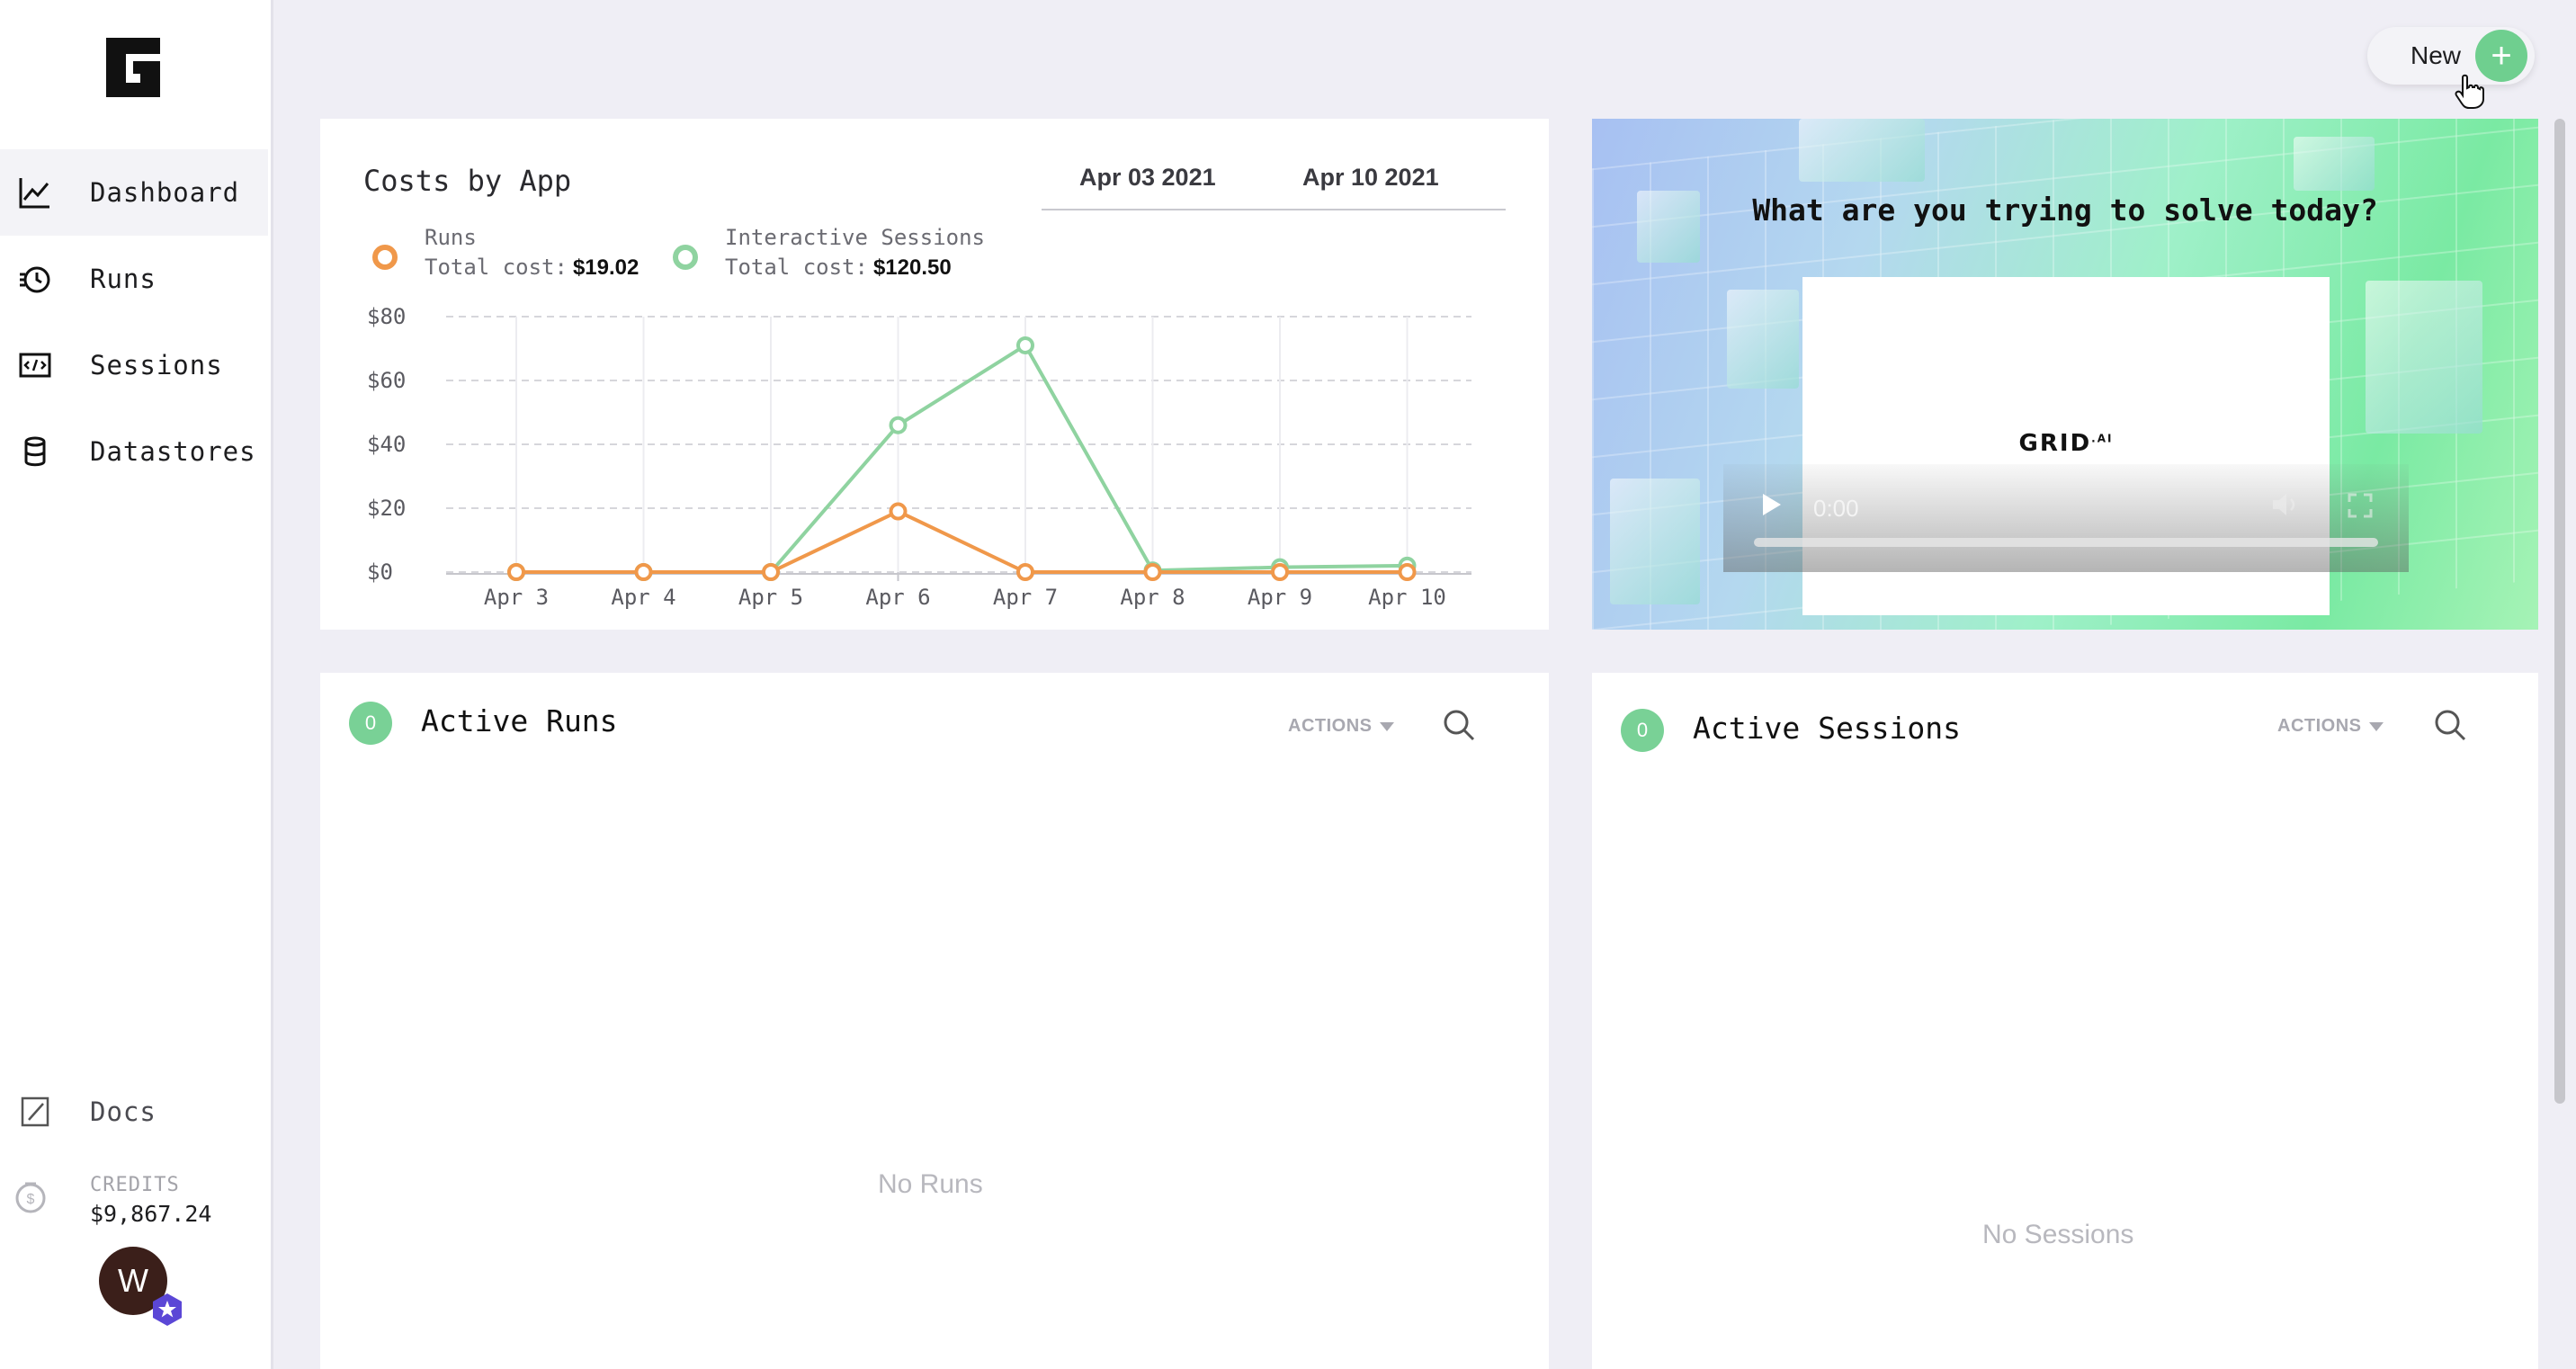 This screenshot has height=1369, width=2576. I want to click on sessions-count-badge: 0, so click(1642, 730).